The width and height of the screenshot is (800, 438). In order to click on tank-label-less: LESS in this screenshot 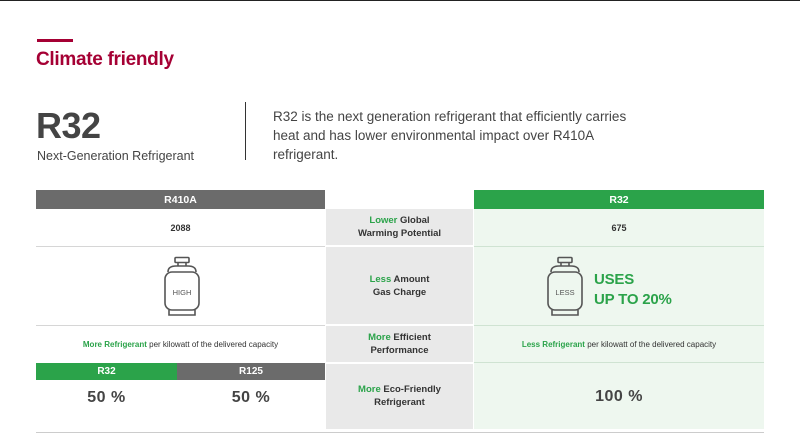, I will do `click(565, 292)`.